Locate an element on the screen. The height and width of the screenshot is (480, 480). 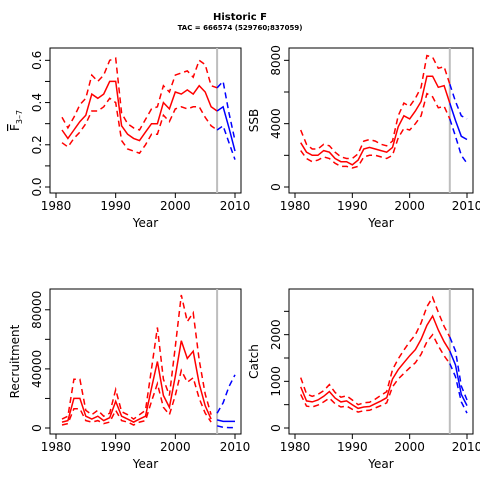
fbar-ytick-label: 0.2 is located at coordinates (37, 144).